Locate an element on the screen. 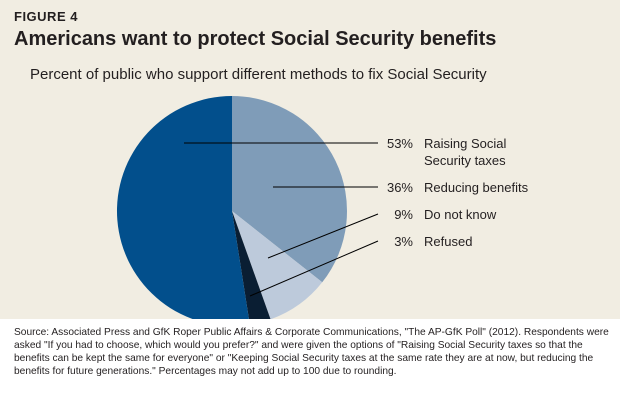 The image size is (620, 400). pie-slice-raising-social-security-taxes is located at coordinates (183, 207).